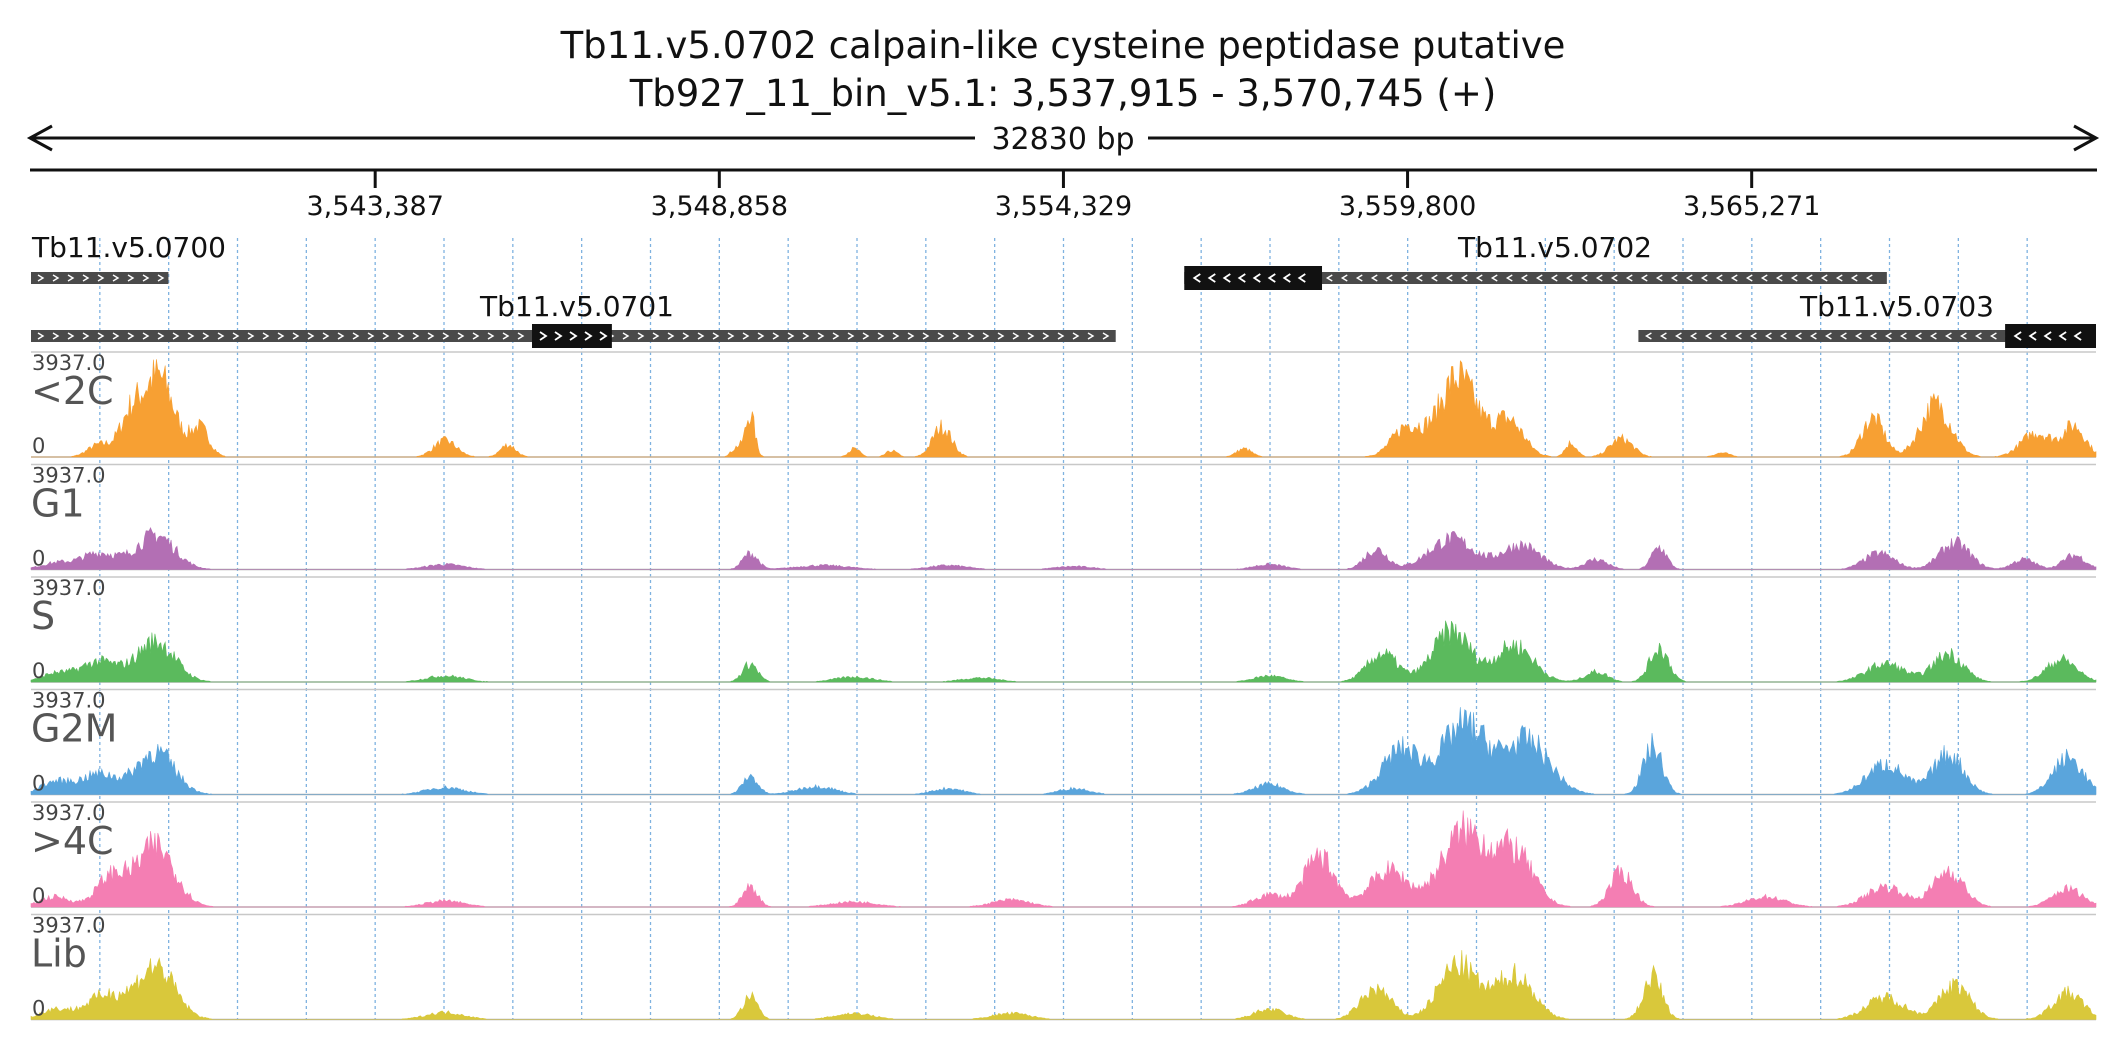 The height and width of the screenshot is (1058, 2126). Describe the element at coordinates (128, 247) in the screenshot. I see `gene-label: Tb11.v5.0700` at that location.